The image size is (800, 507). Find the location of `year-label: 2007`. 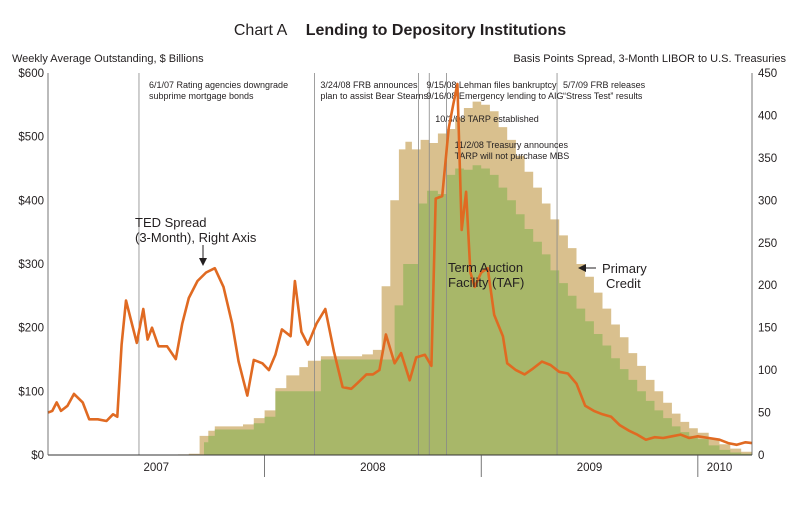

year-label: 2007 is located at coordinates (157, 468).